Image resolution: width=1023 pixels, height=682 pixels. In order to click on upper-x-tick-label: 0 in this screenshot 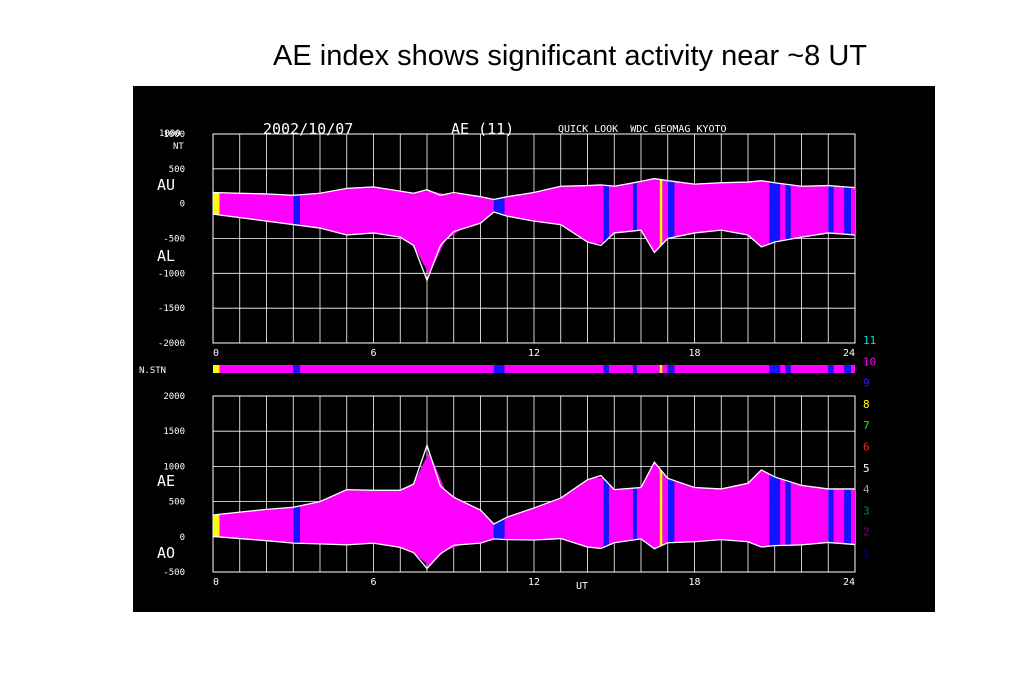, I will do `click(216, 353)`.